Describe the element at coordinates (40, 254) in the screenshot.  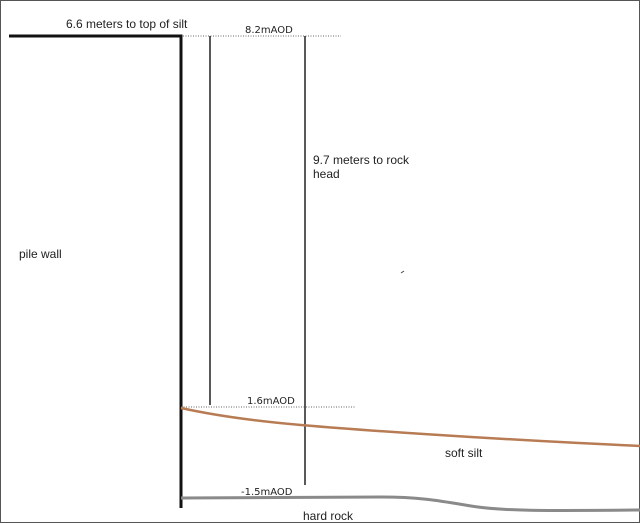
I see `pile-wall-label: pile wall` at that location.